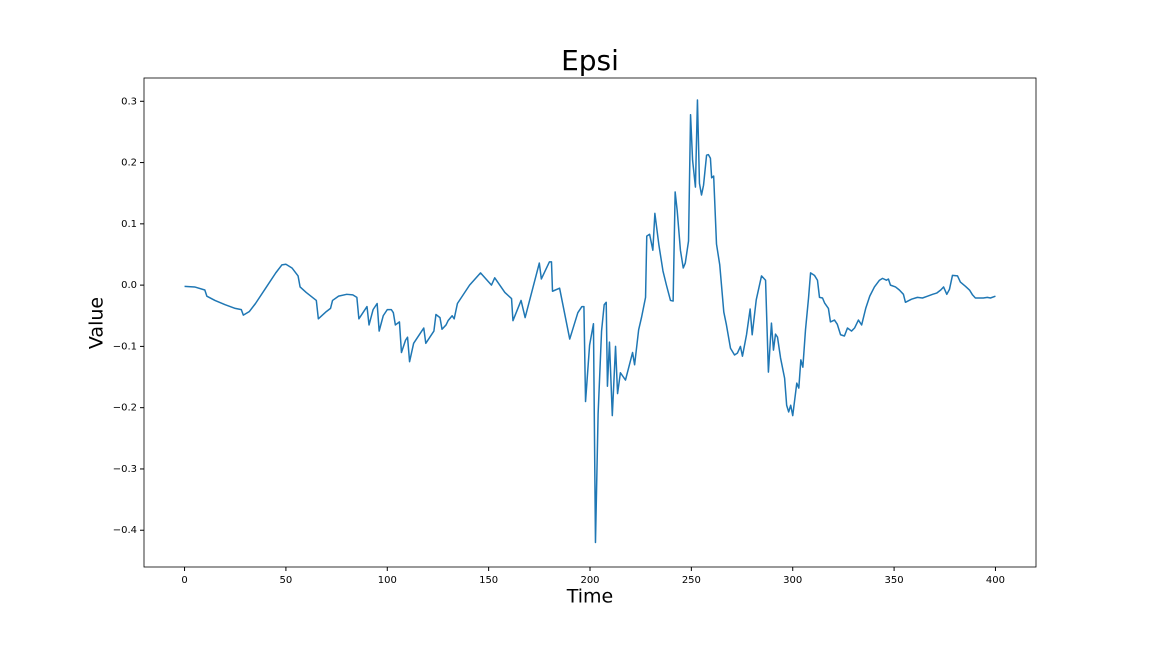  Describe the element at coordinates (97, 323) in the screenshot. I see `y-axis-label: Value` at that location.